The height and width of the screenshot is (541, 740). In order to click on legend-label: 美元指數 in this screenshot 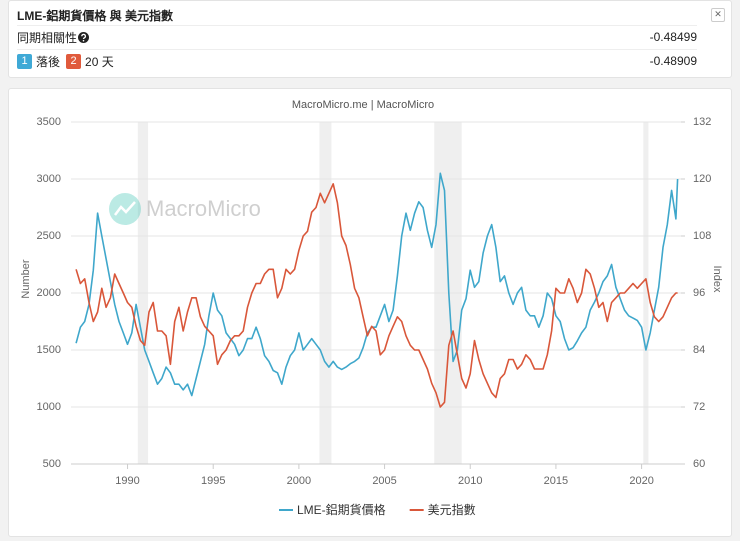, I will do `click(452, 509)`.